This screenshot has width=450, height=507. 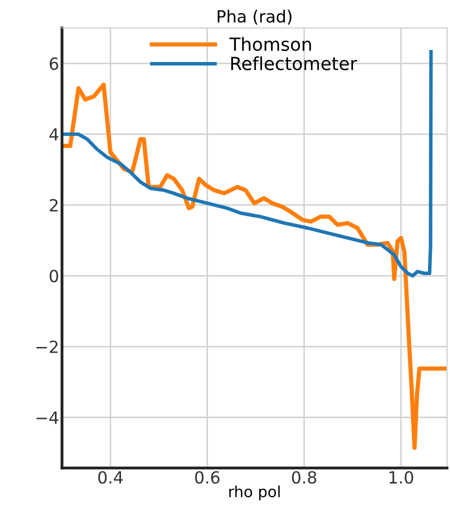 What do you see at coordinates (54, 205) in the screenshot?
I see `y-tick-label: 2` at bounding box center [54, 205].